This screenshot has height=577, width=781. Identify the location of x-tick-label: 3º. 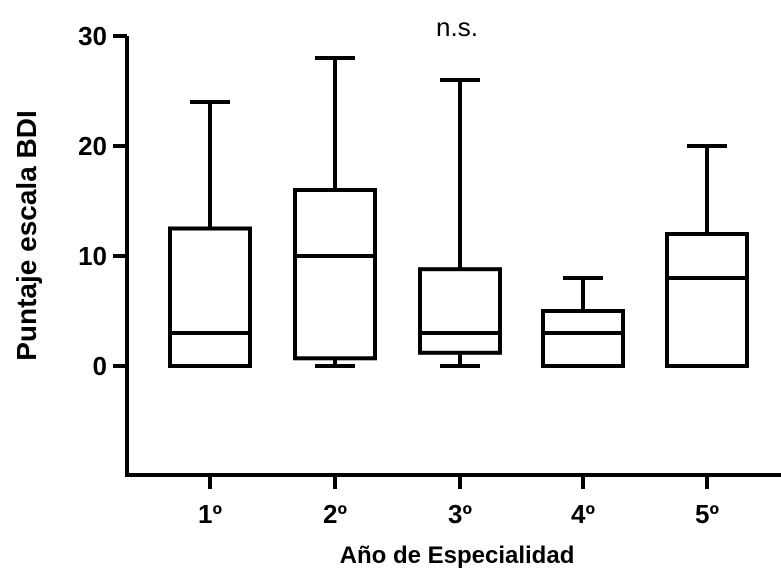
(460, 514).